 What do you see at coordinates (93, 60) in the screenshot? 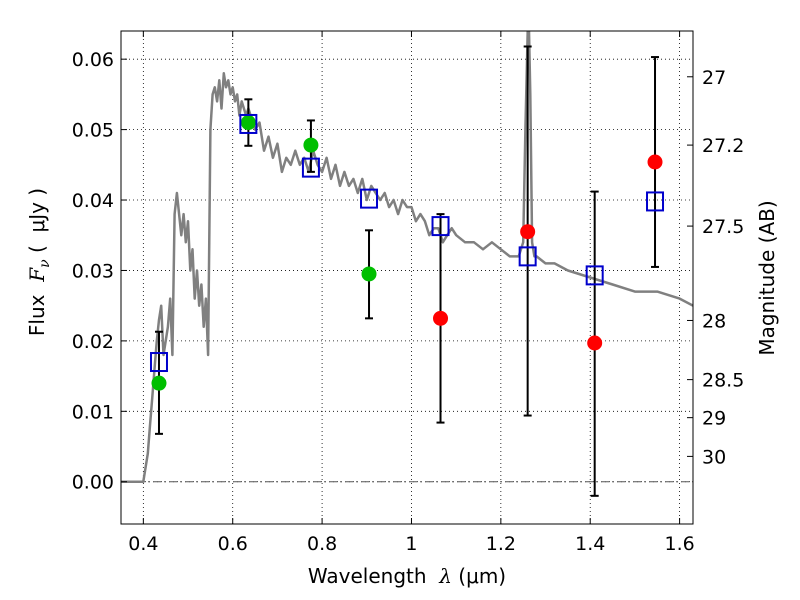
I see `y-tick-label: 0.06` at bounding box center [93, 60].